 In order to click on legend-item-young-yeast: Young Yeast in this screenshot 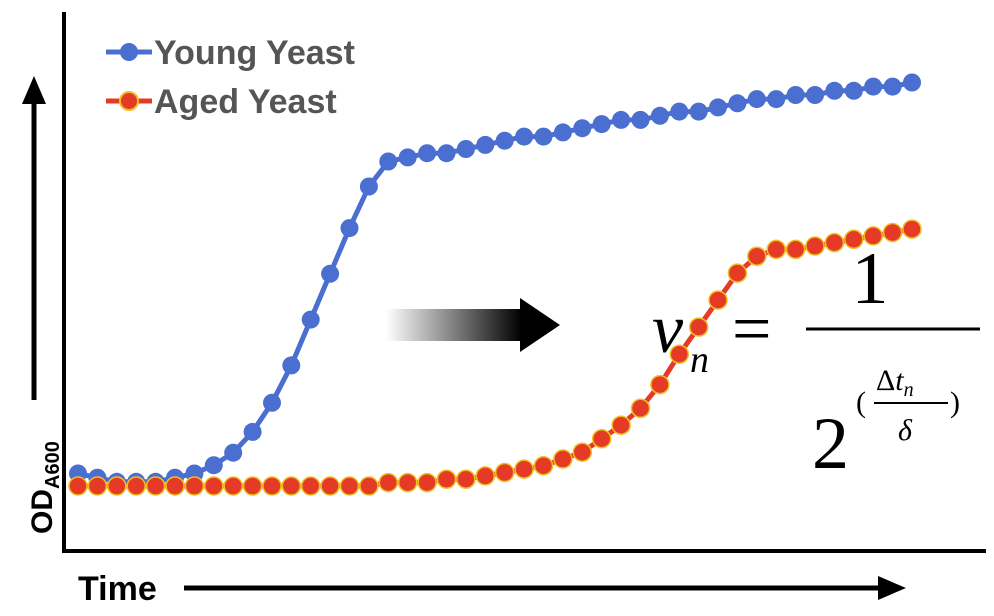, I will do `click(230, 53)`.